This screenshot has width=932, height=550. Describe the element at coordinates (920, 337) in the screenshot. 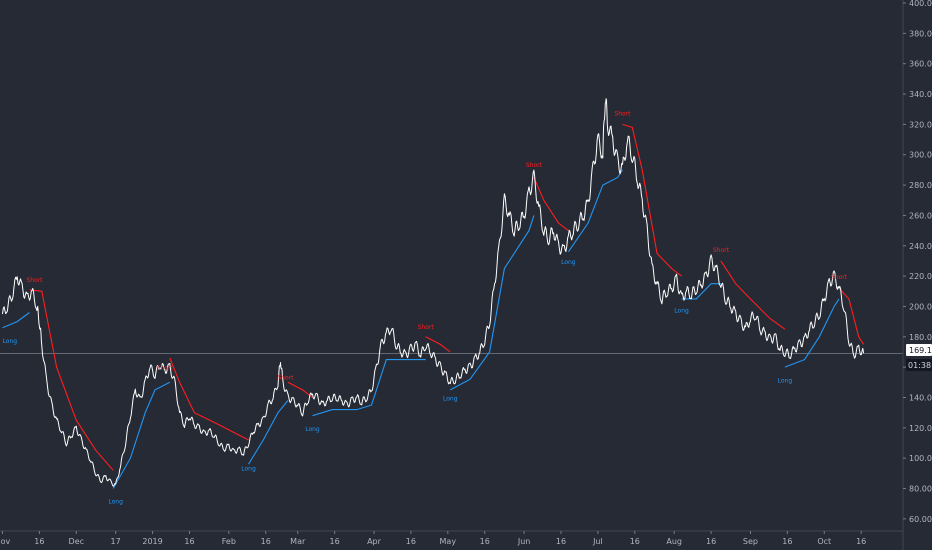

I see `y-tick-label: 180.00` at that location.